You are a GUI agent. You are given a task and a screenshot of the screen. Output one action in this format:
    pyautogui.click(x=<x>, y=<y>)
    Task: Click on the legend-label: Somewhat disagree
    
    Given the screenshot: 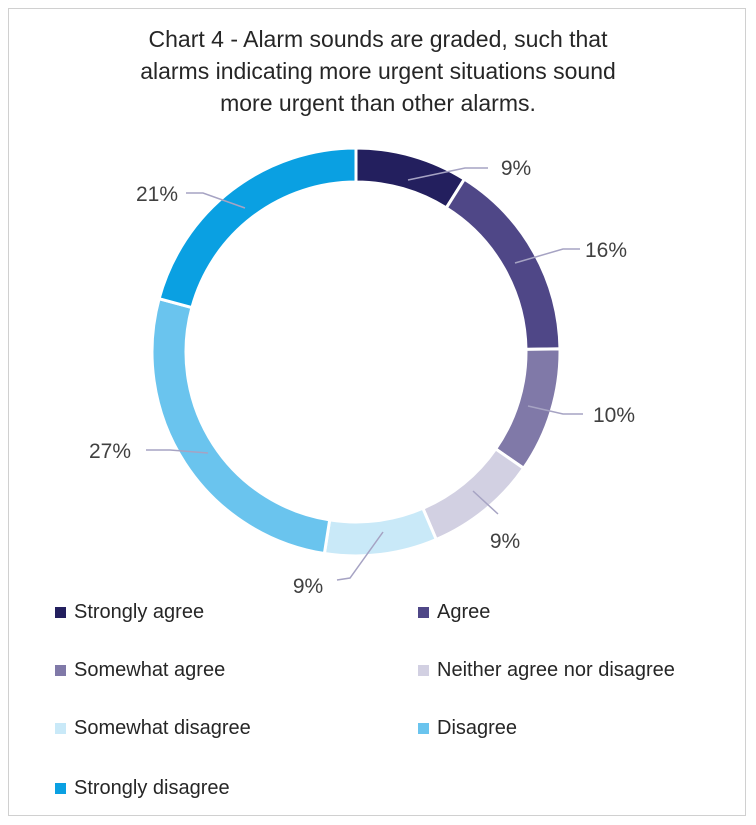 What is the action you would take?
    pyautogui.click(x=162, y=728)
    